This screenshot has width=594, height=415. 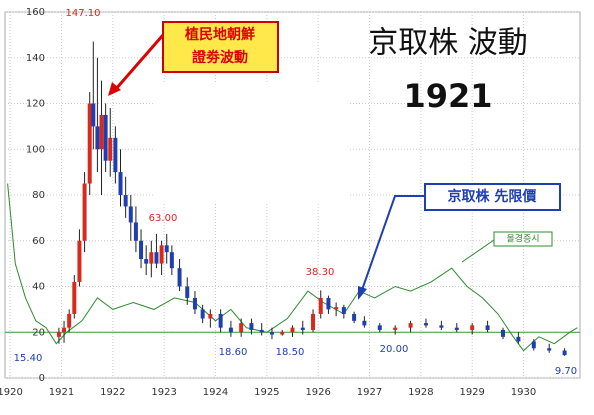 I want to click on annotation: 9.70, so click(x=566, y=371).